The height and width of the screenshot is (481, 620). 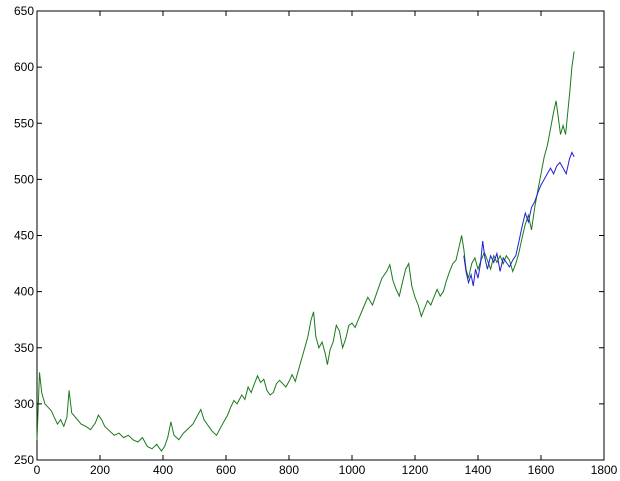 I want to click on x-tick-label: 1600, so click(x=541, y=470).